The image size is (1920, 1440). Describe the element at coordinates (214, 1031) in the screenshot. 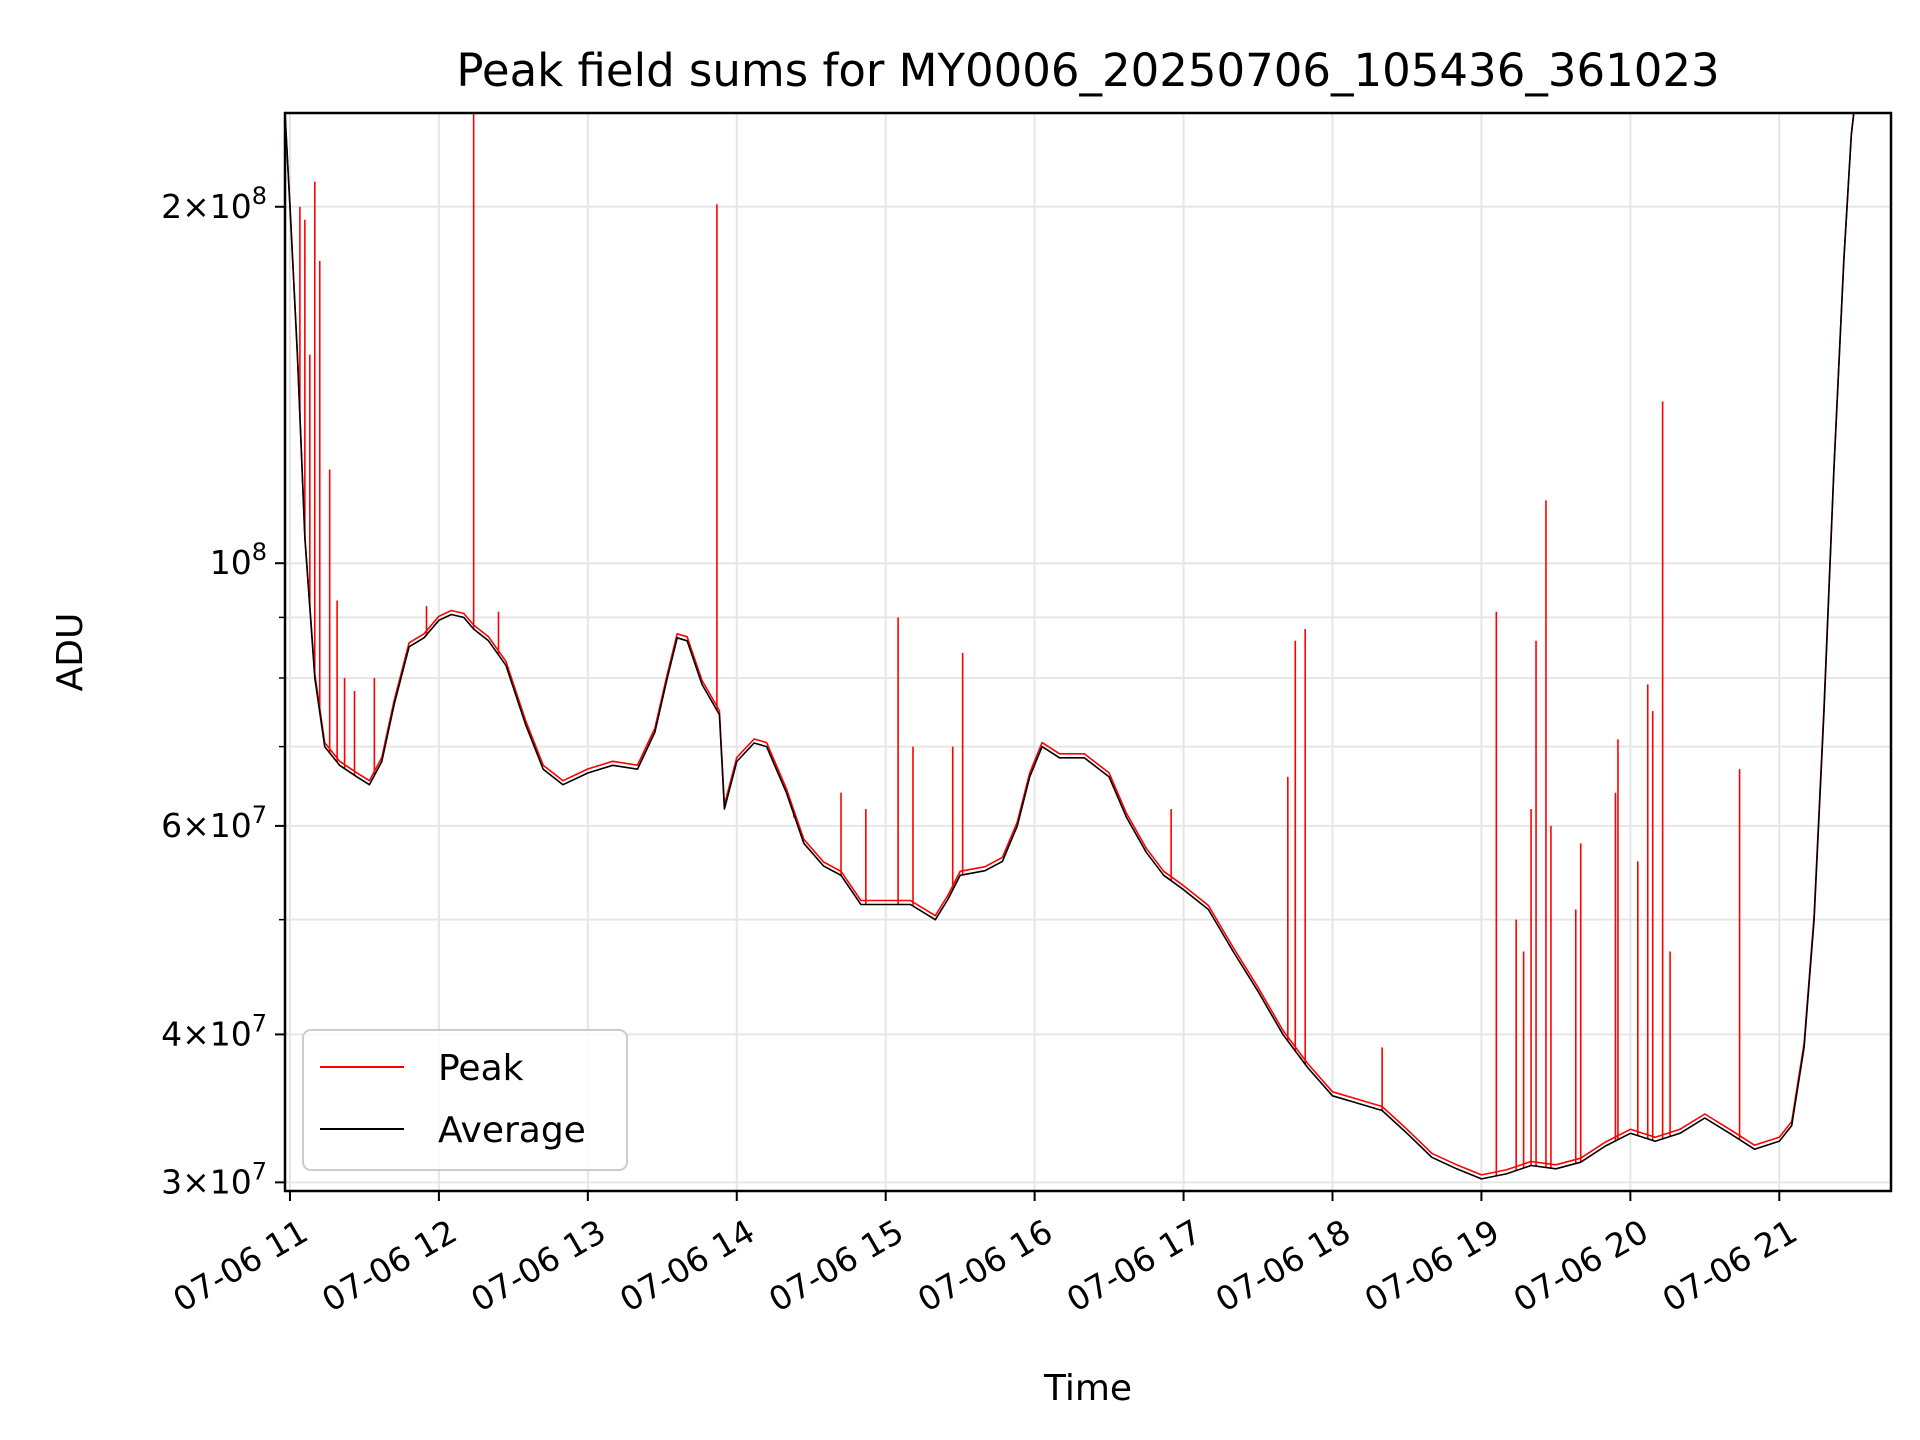

I see `y-tick-label: 4×107` at that location.